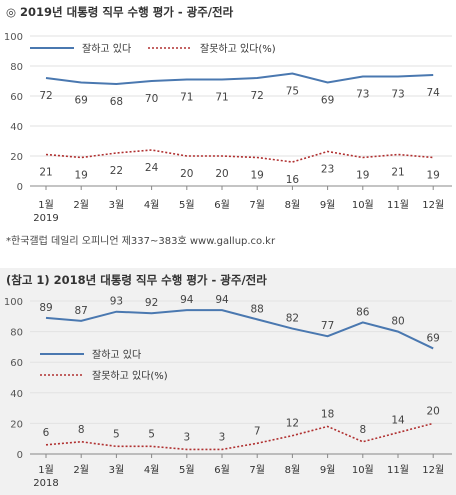  I want to click on data-label-negative: 7, so click(257, 431).